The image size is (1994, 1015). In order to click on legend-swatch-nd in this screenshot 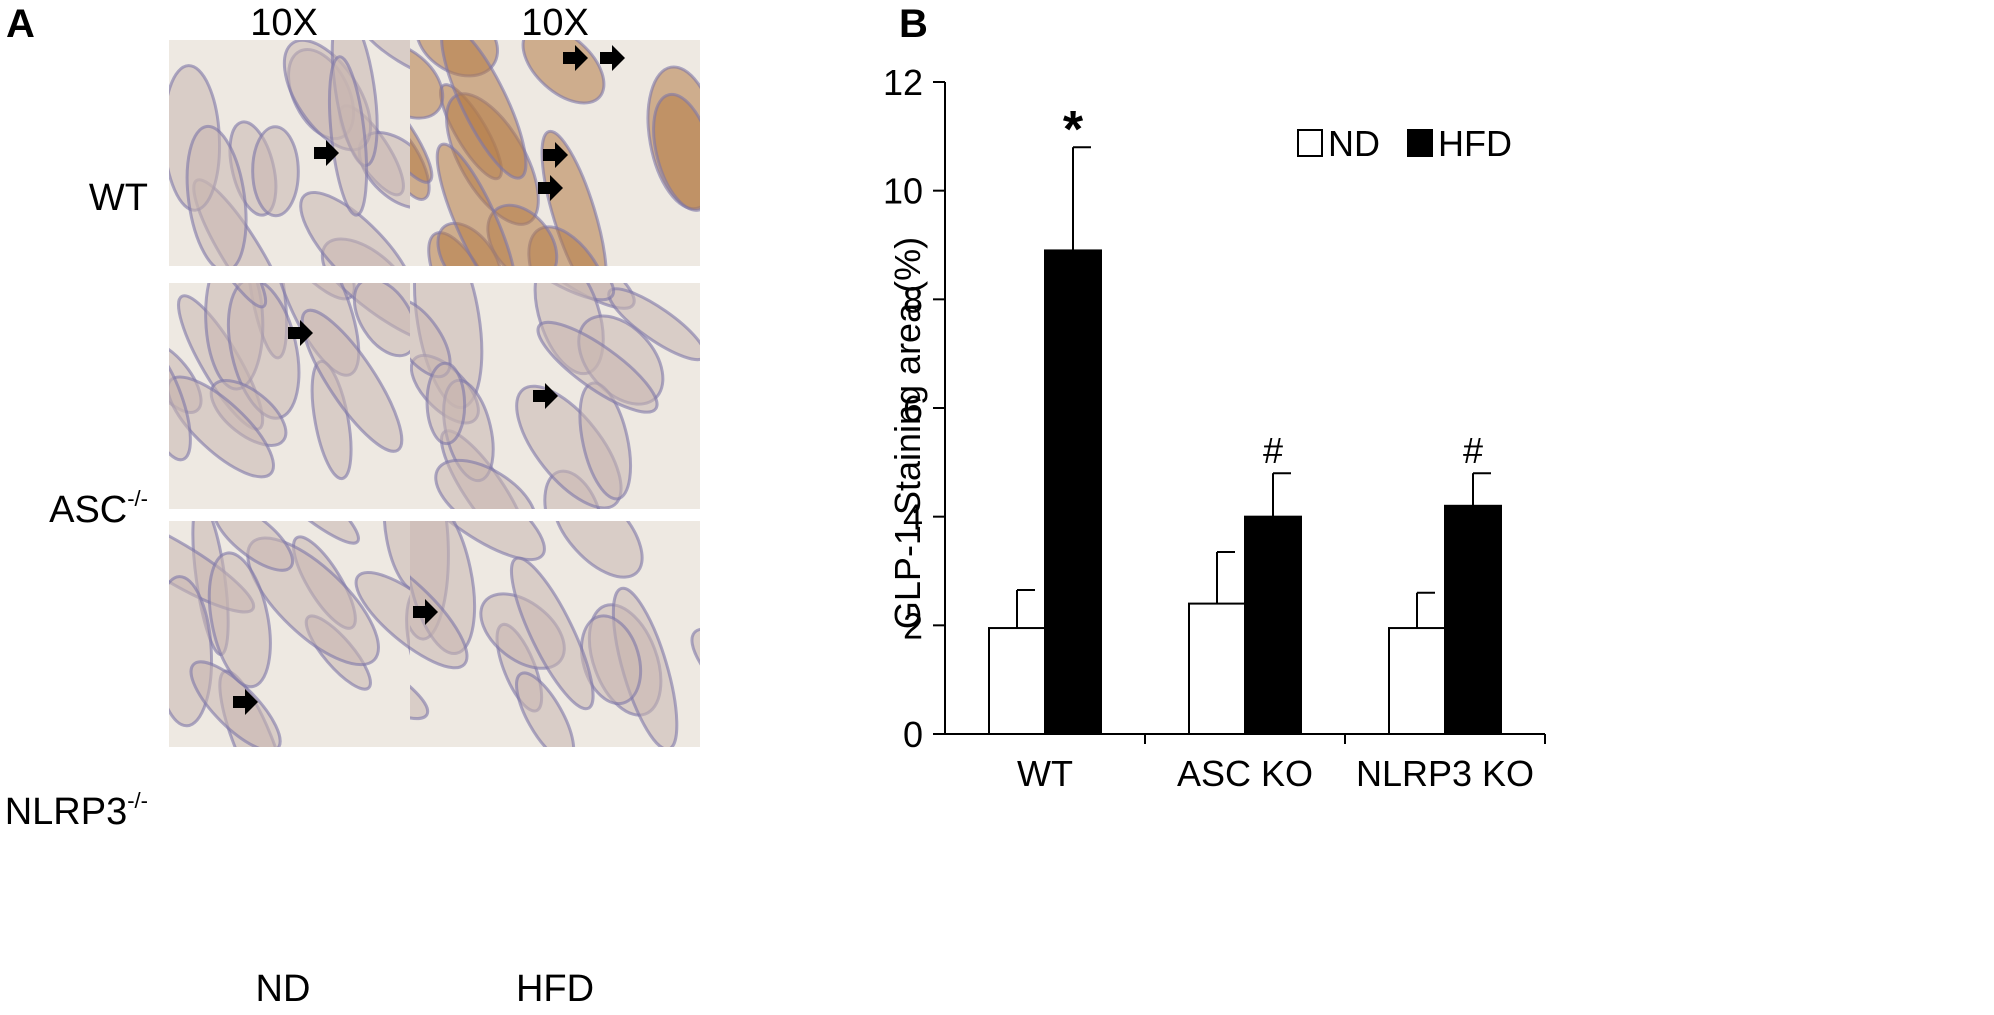, I will do `click(1310, 143)`.